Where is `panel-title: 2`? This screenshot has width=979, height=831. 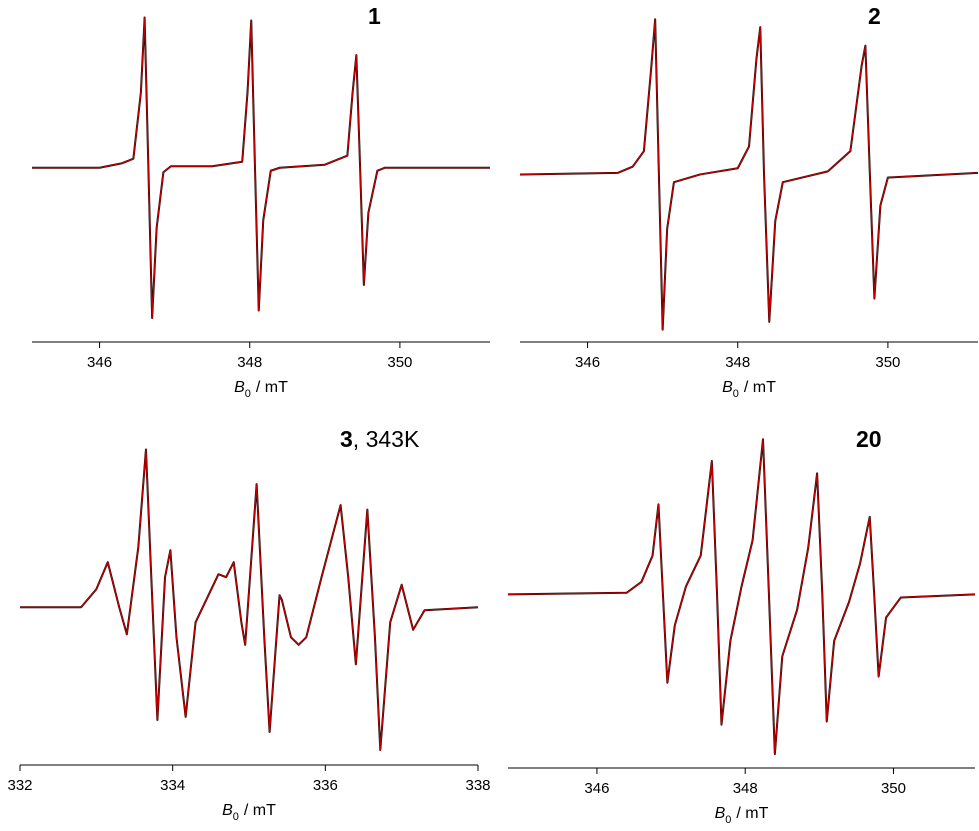
panel-title: 2 is located at coordinates (874, 16).